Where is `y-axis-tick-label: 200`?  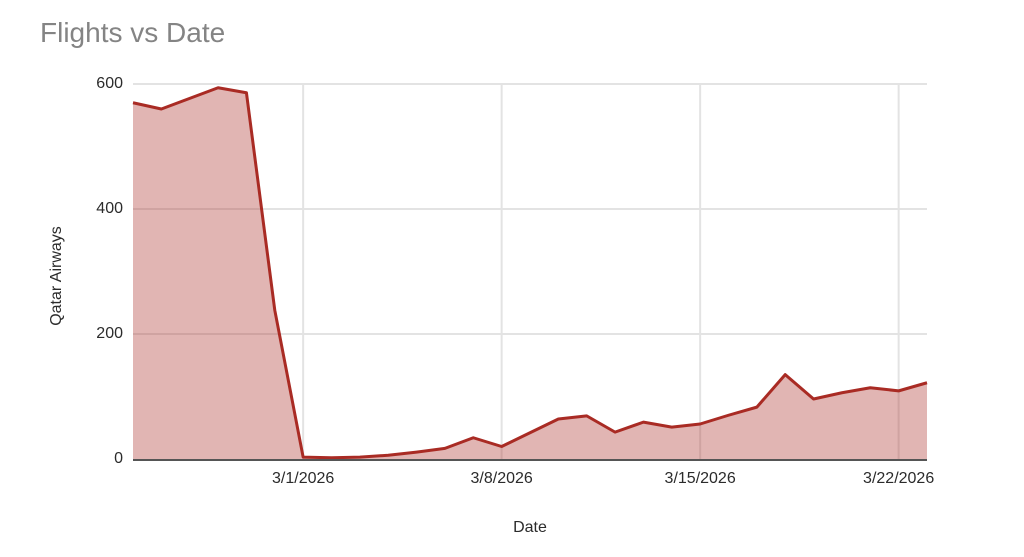 y-axis-tick-label: 200 is located at coordinates (109, 333).